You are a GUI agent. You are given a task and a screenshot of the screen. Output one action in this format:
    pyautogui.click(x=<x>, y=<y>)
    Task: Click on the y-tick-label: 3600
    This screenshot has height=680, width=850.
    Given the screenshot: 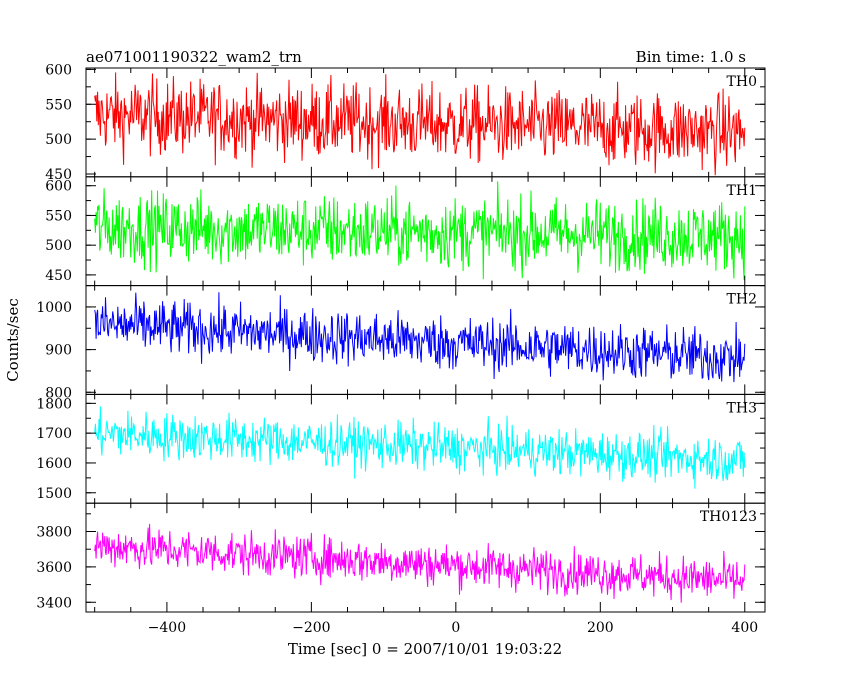 What is the action you would take?
    pyautogui.click(x=54, y=568)
    